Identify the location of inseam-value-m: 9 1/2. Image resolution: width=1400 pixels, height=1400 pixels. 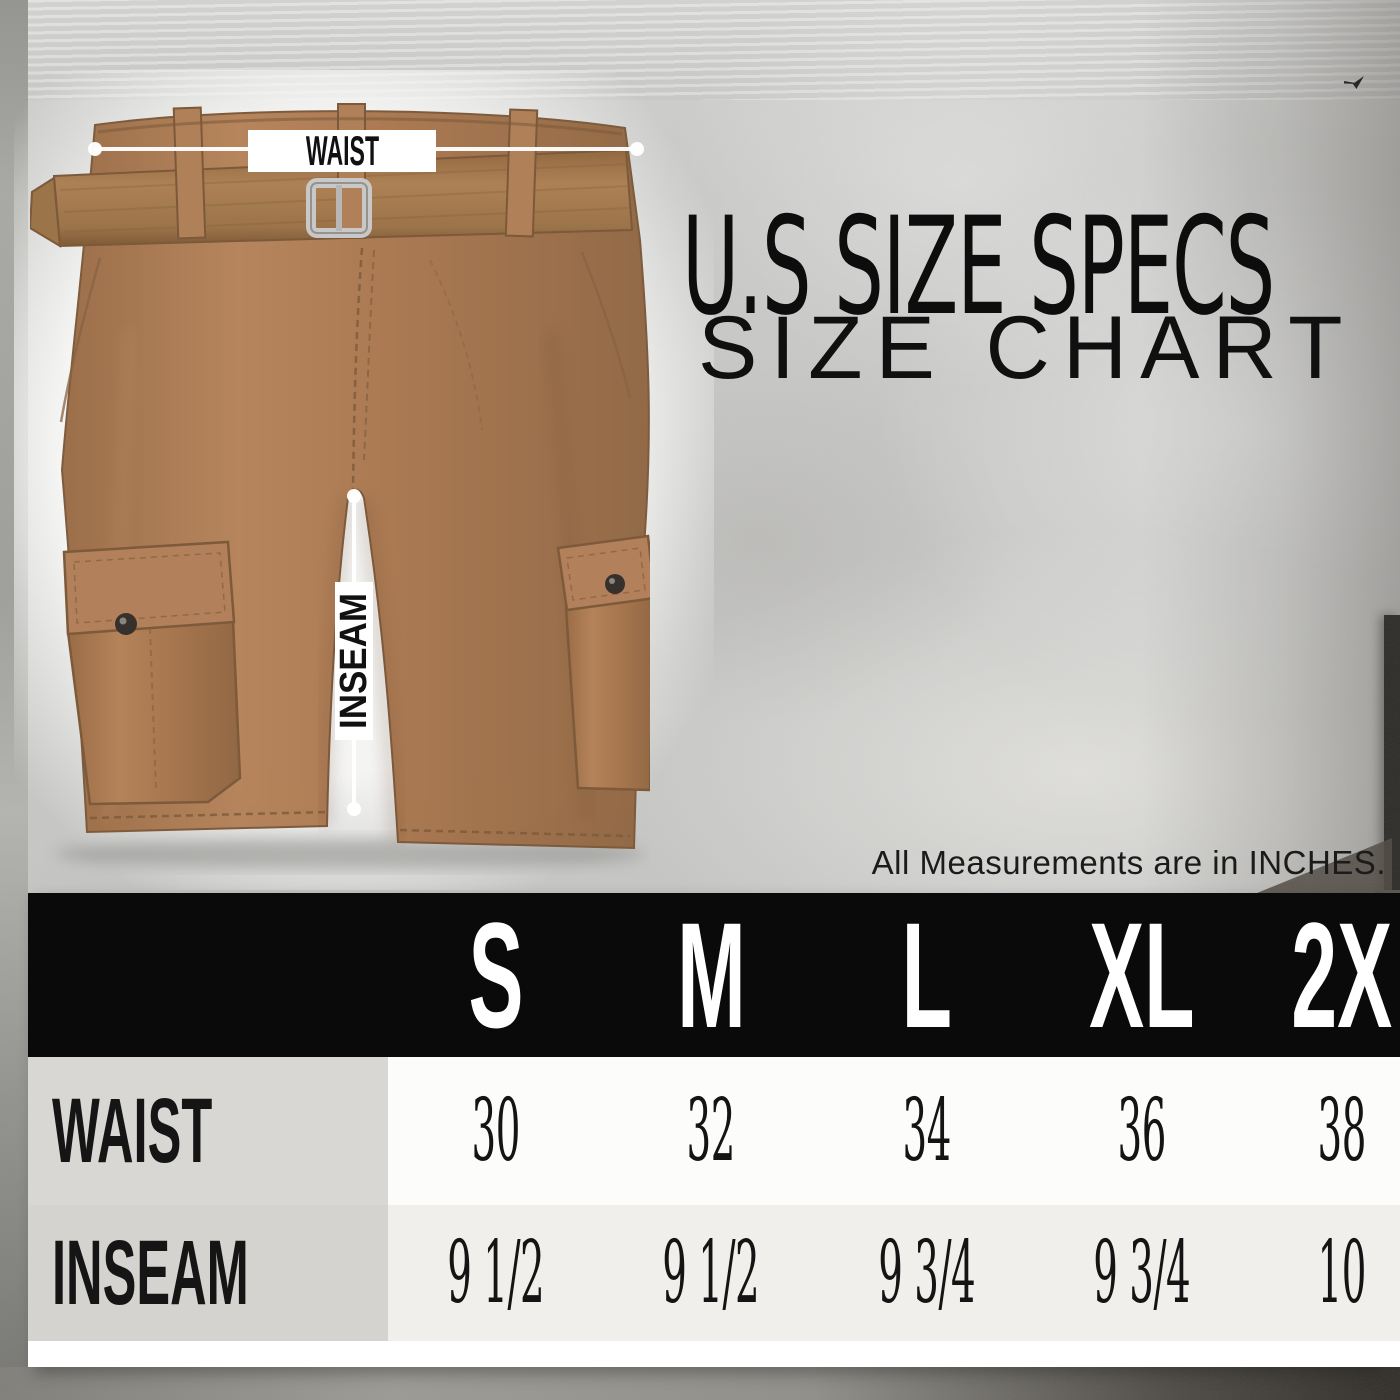
(711, 1273).